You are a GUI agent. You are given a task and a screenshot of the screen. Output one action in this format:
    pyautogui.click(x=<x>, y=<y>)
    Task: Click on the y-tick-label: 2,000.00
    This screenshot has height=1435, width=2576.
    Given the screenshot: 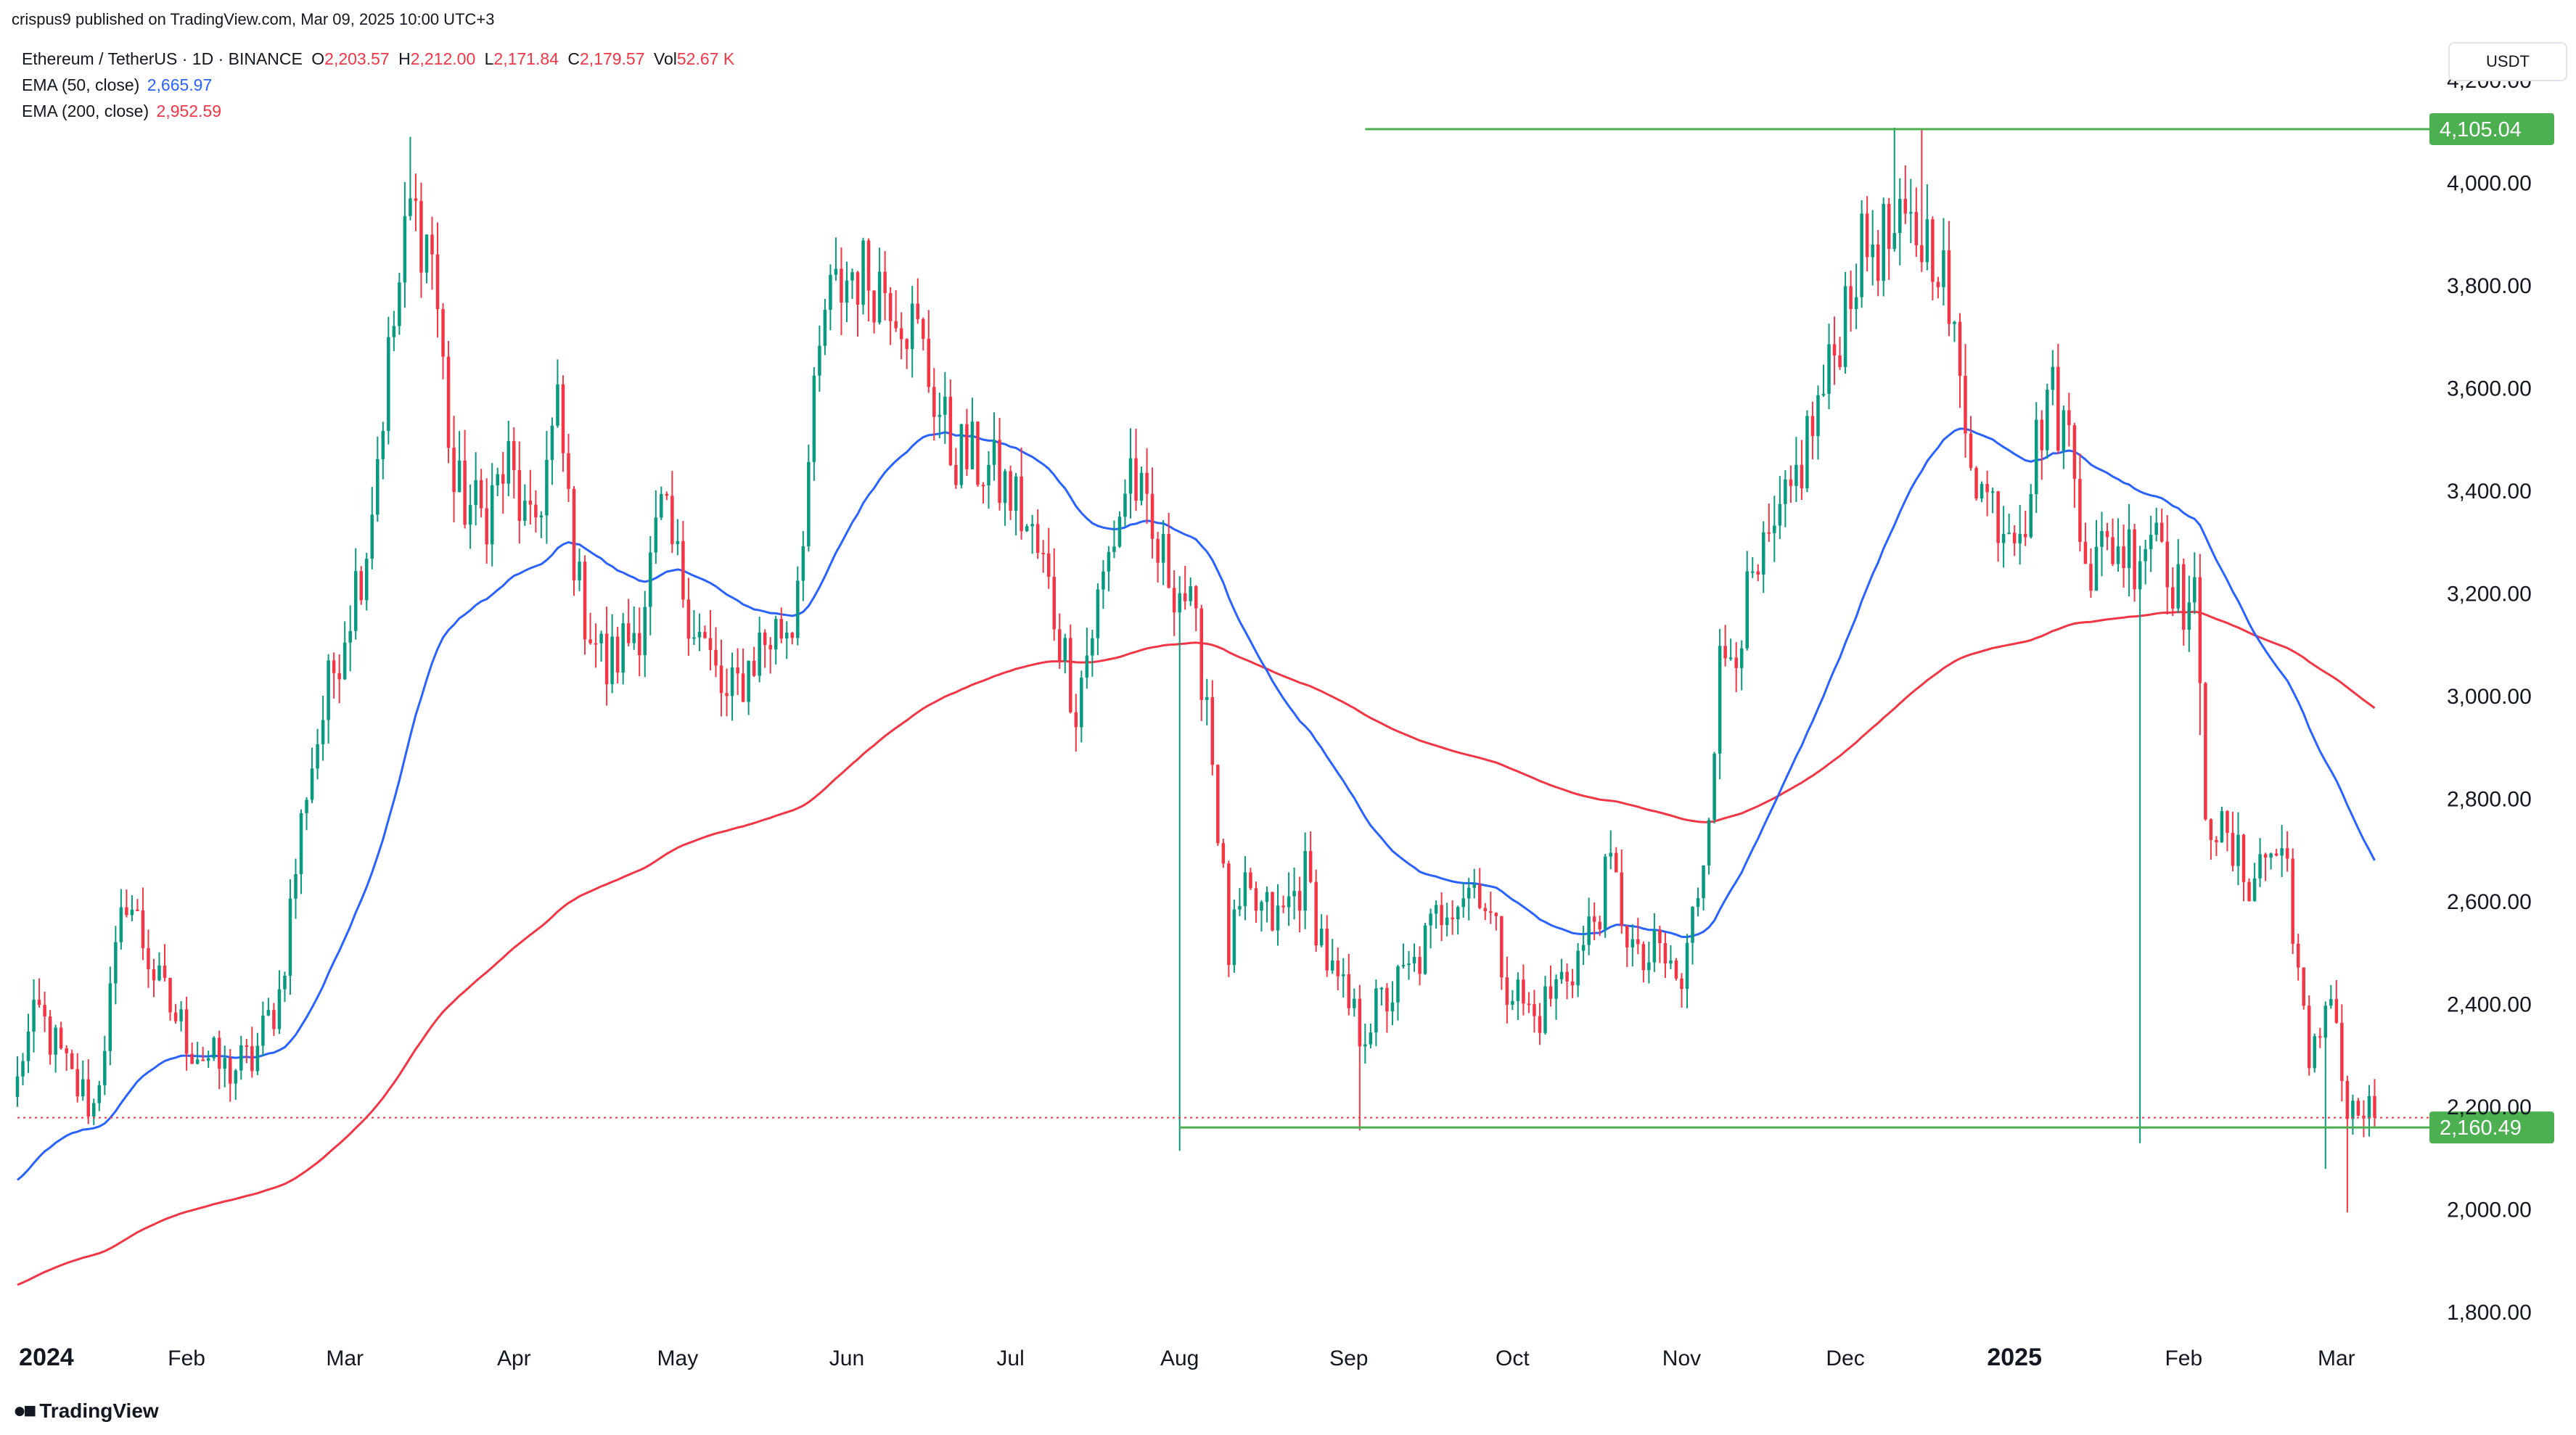 What is the action you would take?
    pyautogui.click(x=2489, y=1210)
    